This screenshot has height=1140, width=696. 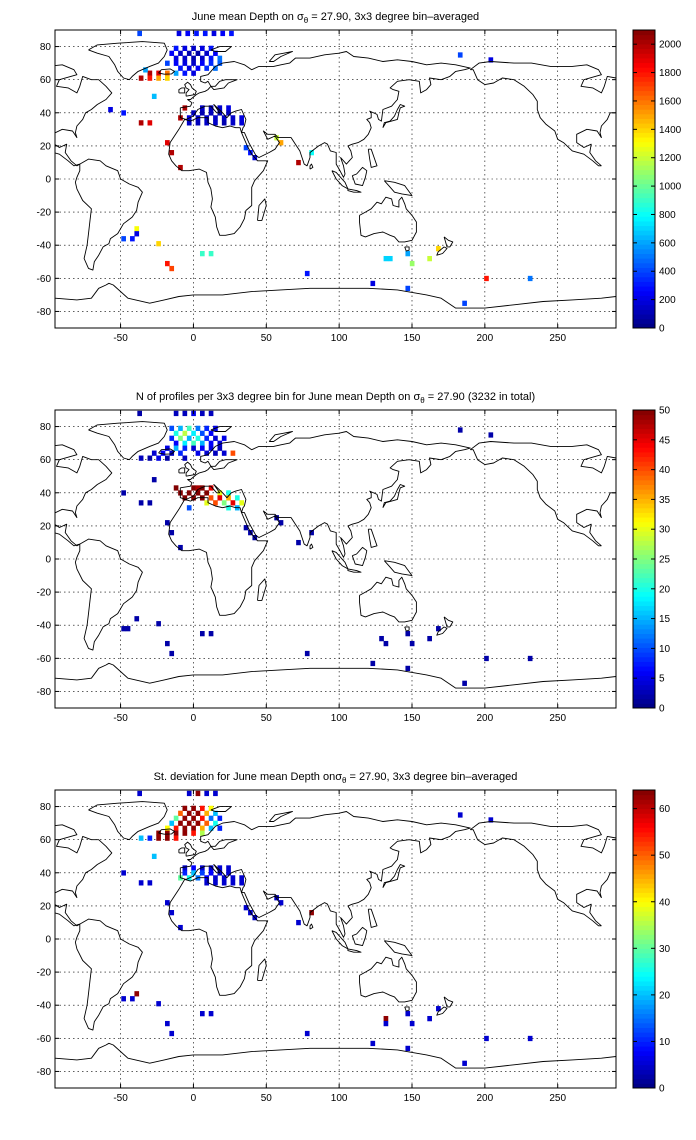 What do you see at coordinates (327, 928) in the screenshot?
I see `data-cells` at bounding box center [327, 928].